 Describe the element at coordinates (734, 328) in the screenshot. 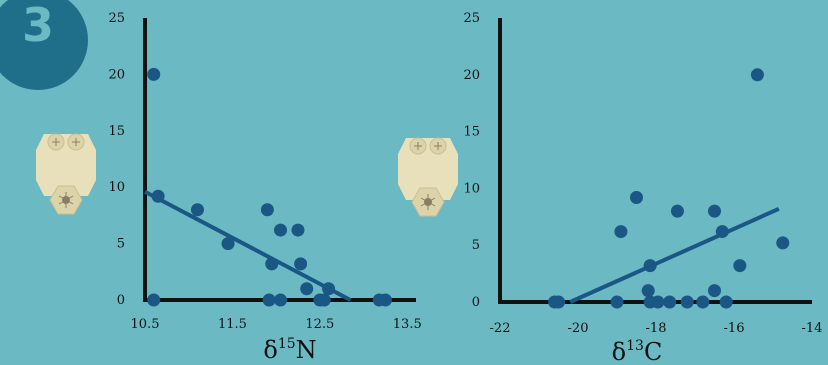

I see `x-tick-label: -16` at that location.